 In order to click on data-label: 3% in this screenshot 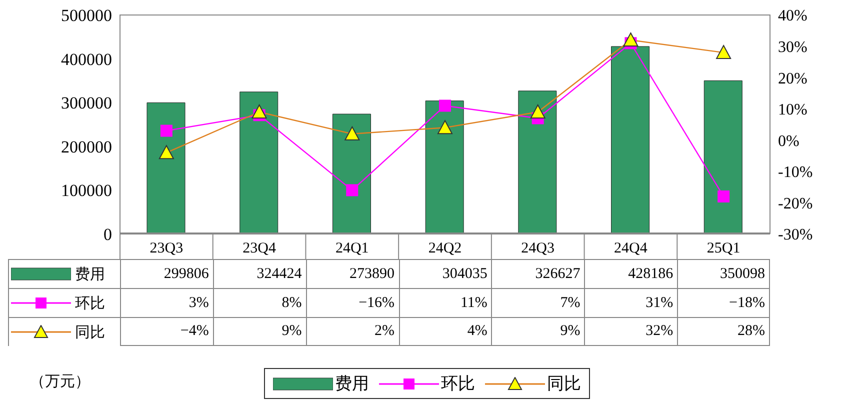, I will do `click(166, 302)`.